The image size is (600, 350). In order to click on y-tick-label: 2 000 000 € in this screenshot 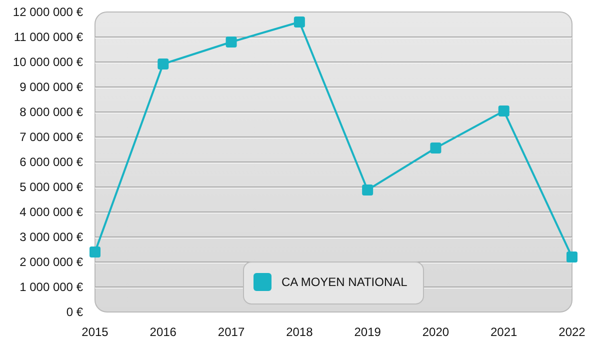, I will do `click(52, 262)`.